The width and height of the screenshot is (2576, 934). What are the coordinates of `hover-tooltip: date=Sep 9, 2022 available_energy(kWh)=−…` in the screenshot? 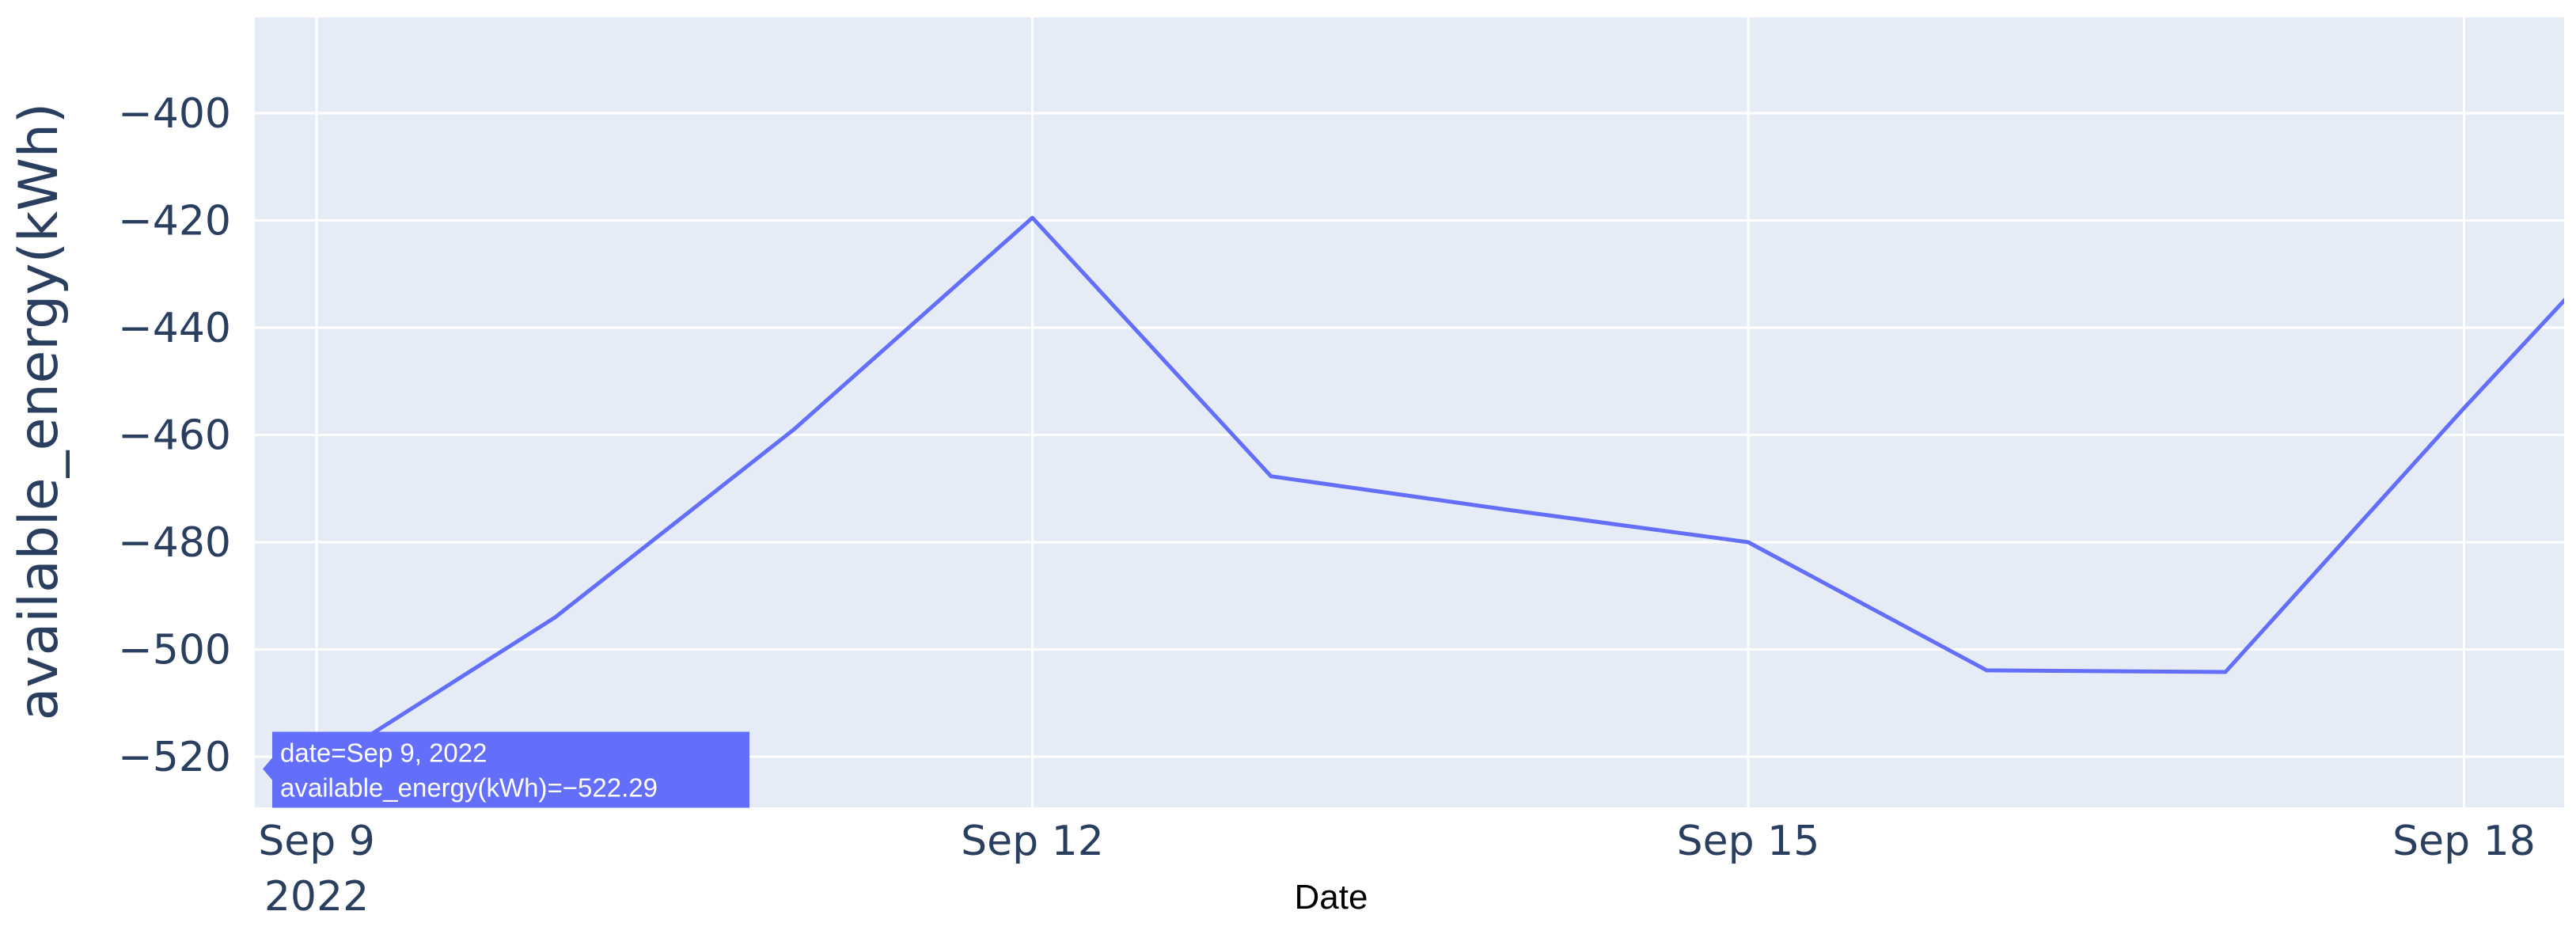 It's located at (506, 769).